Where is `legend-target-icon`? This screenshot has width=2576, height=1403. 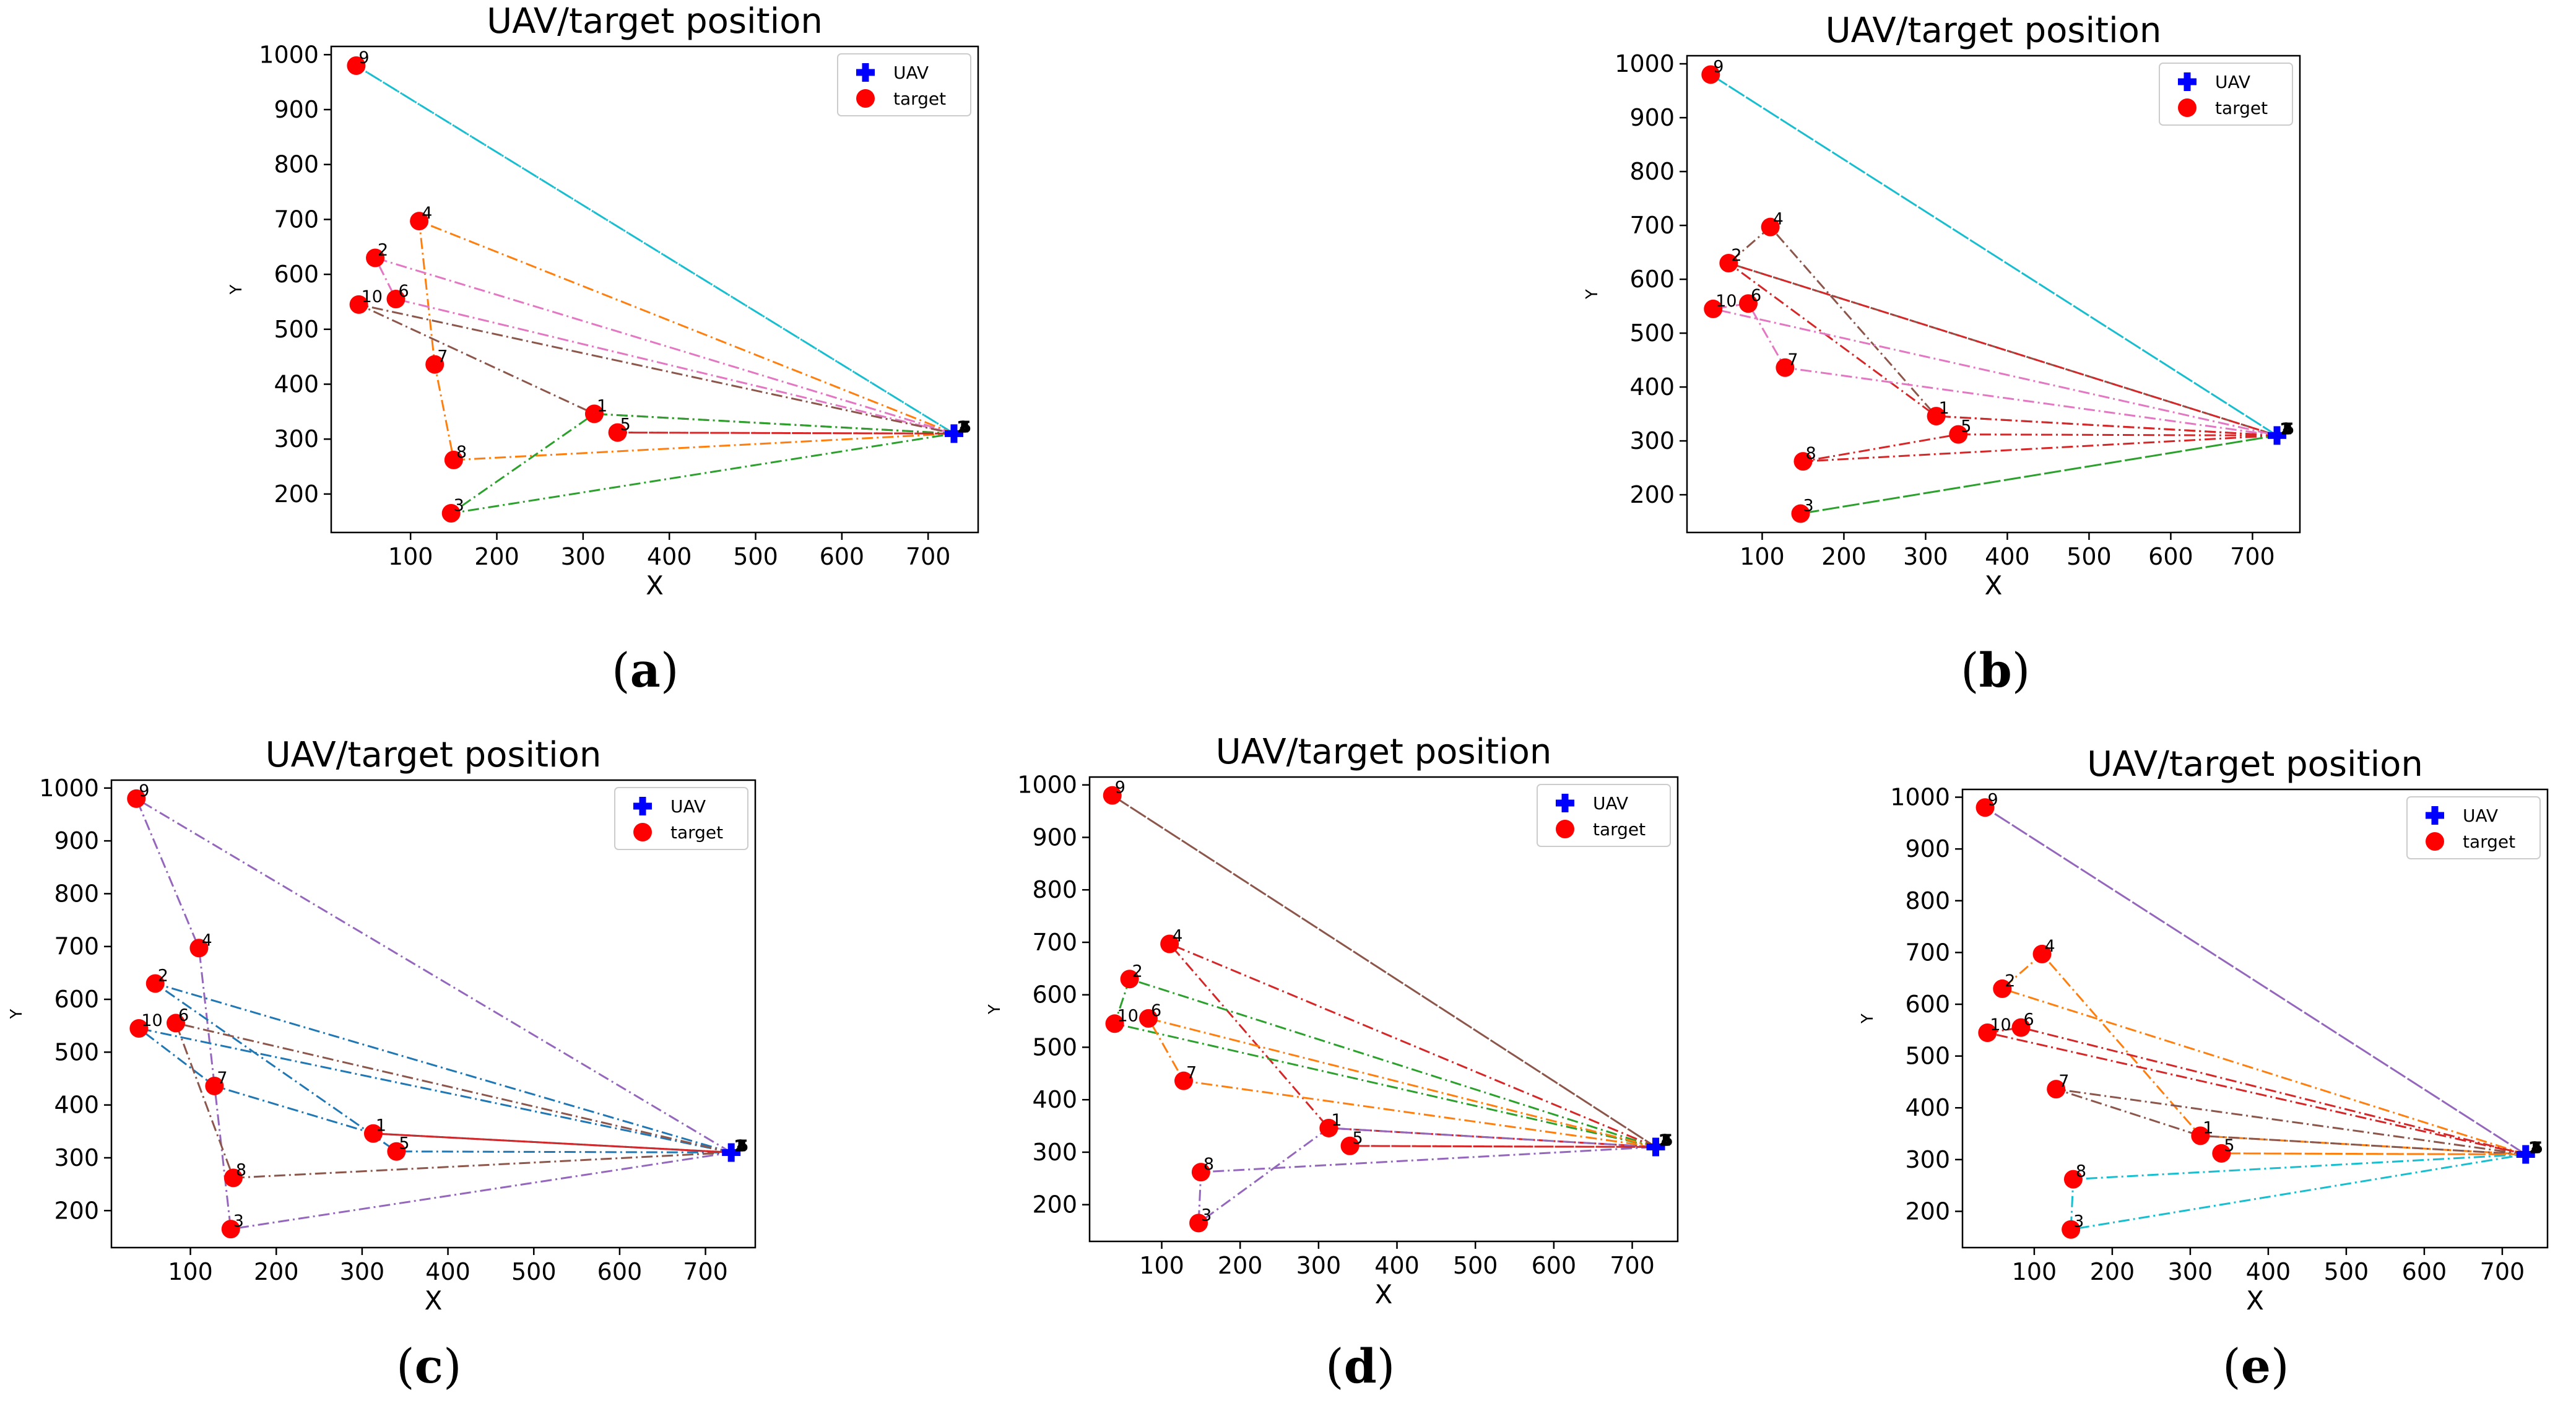 legend-target-icon is located at coordinates (2187, 107).